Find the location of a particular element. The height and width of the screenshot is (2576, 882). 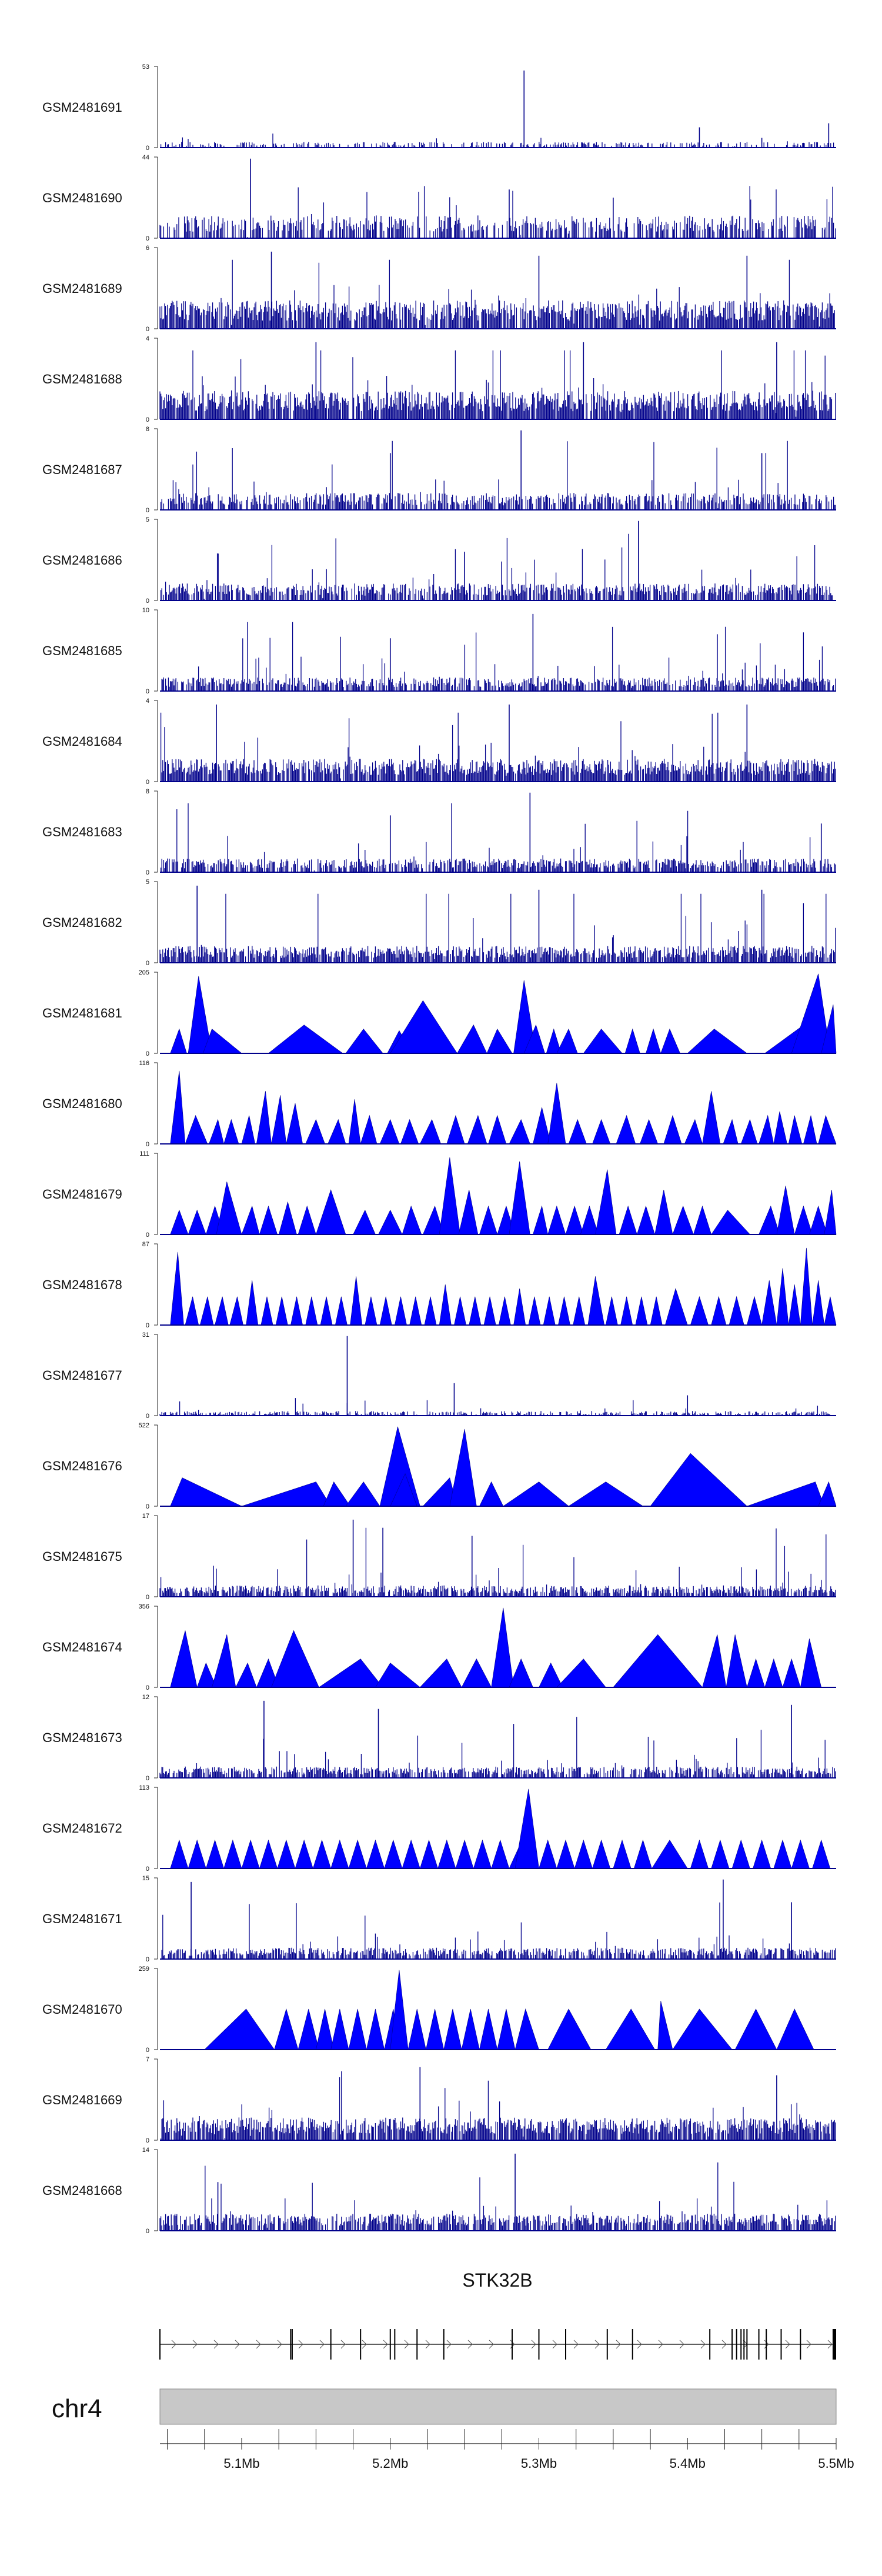

x-tick-label: 5.3Mb is located at coordinates (539, 2463).